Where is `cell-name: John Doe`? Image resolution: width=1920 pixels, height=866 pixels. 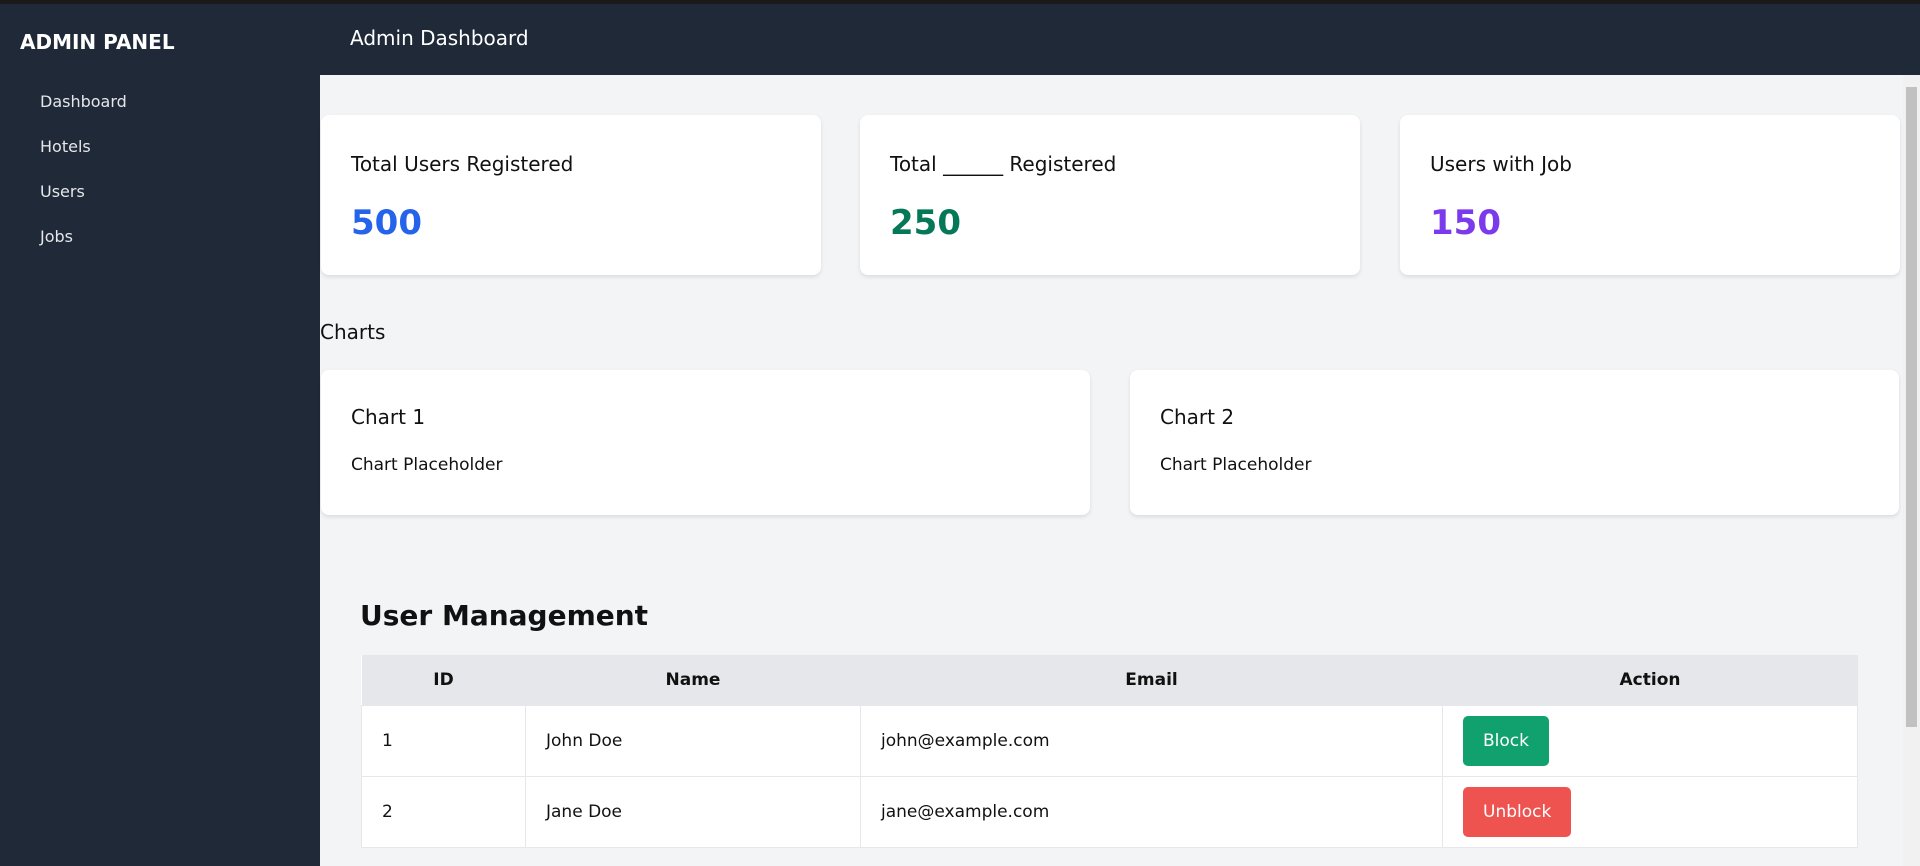 cell-name: John Doe is located at coordinates (693, 740).